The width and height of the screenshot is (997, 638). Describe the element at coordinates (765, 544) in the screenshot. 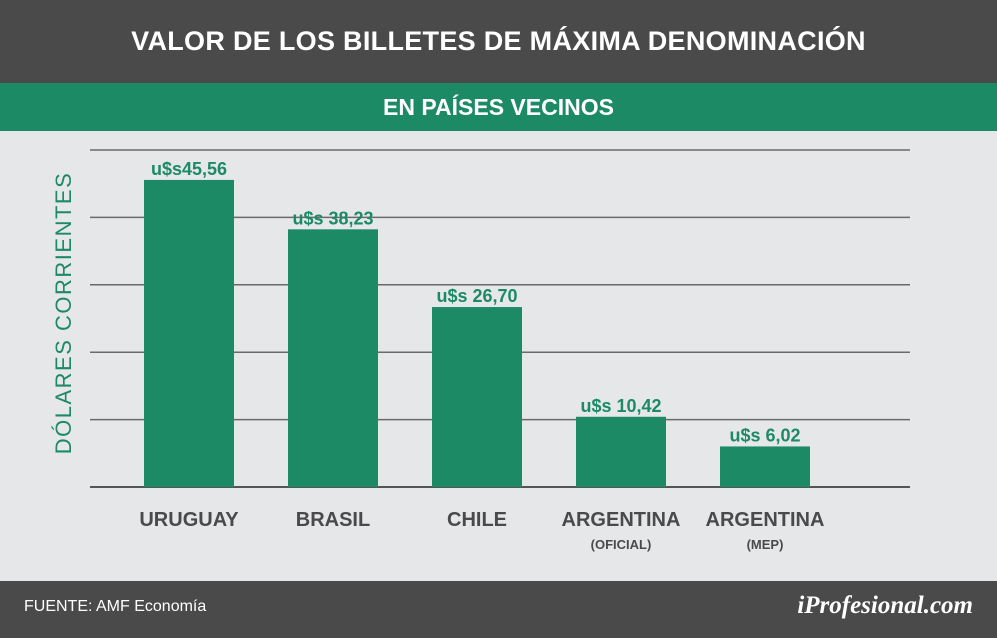

I see `category-note: (MEP)` at that location.